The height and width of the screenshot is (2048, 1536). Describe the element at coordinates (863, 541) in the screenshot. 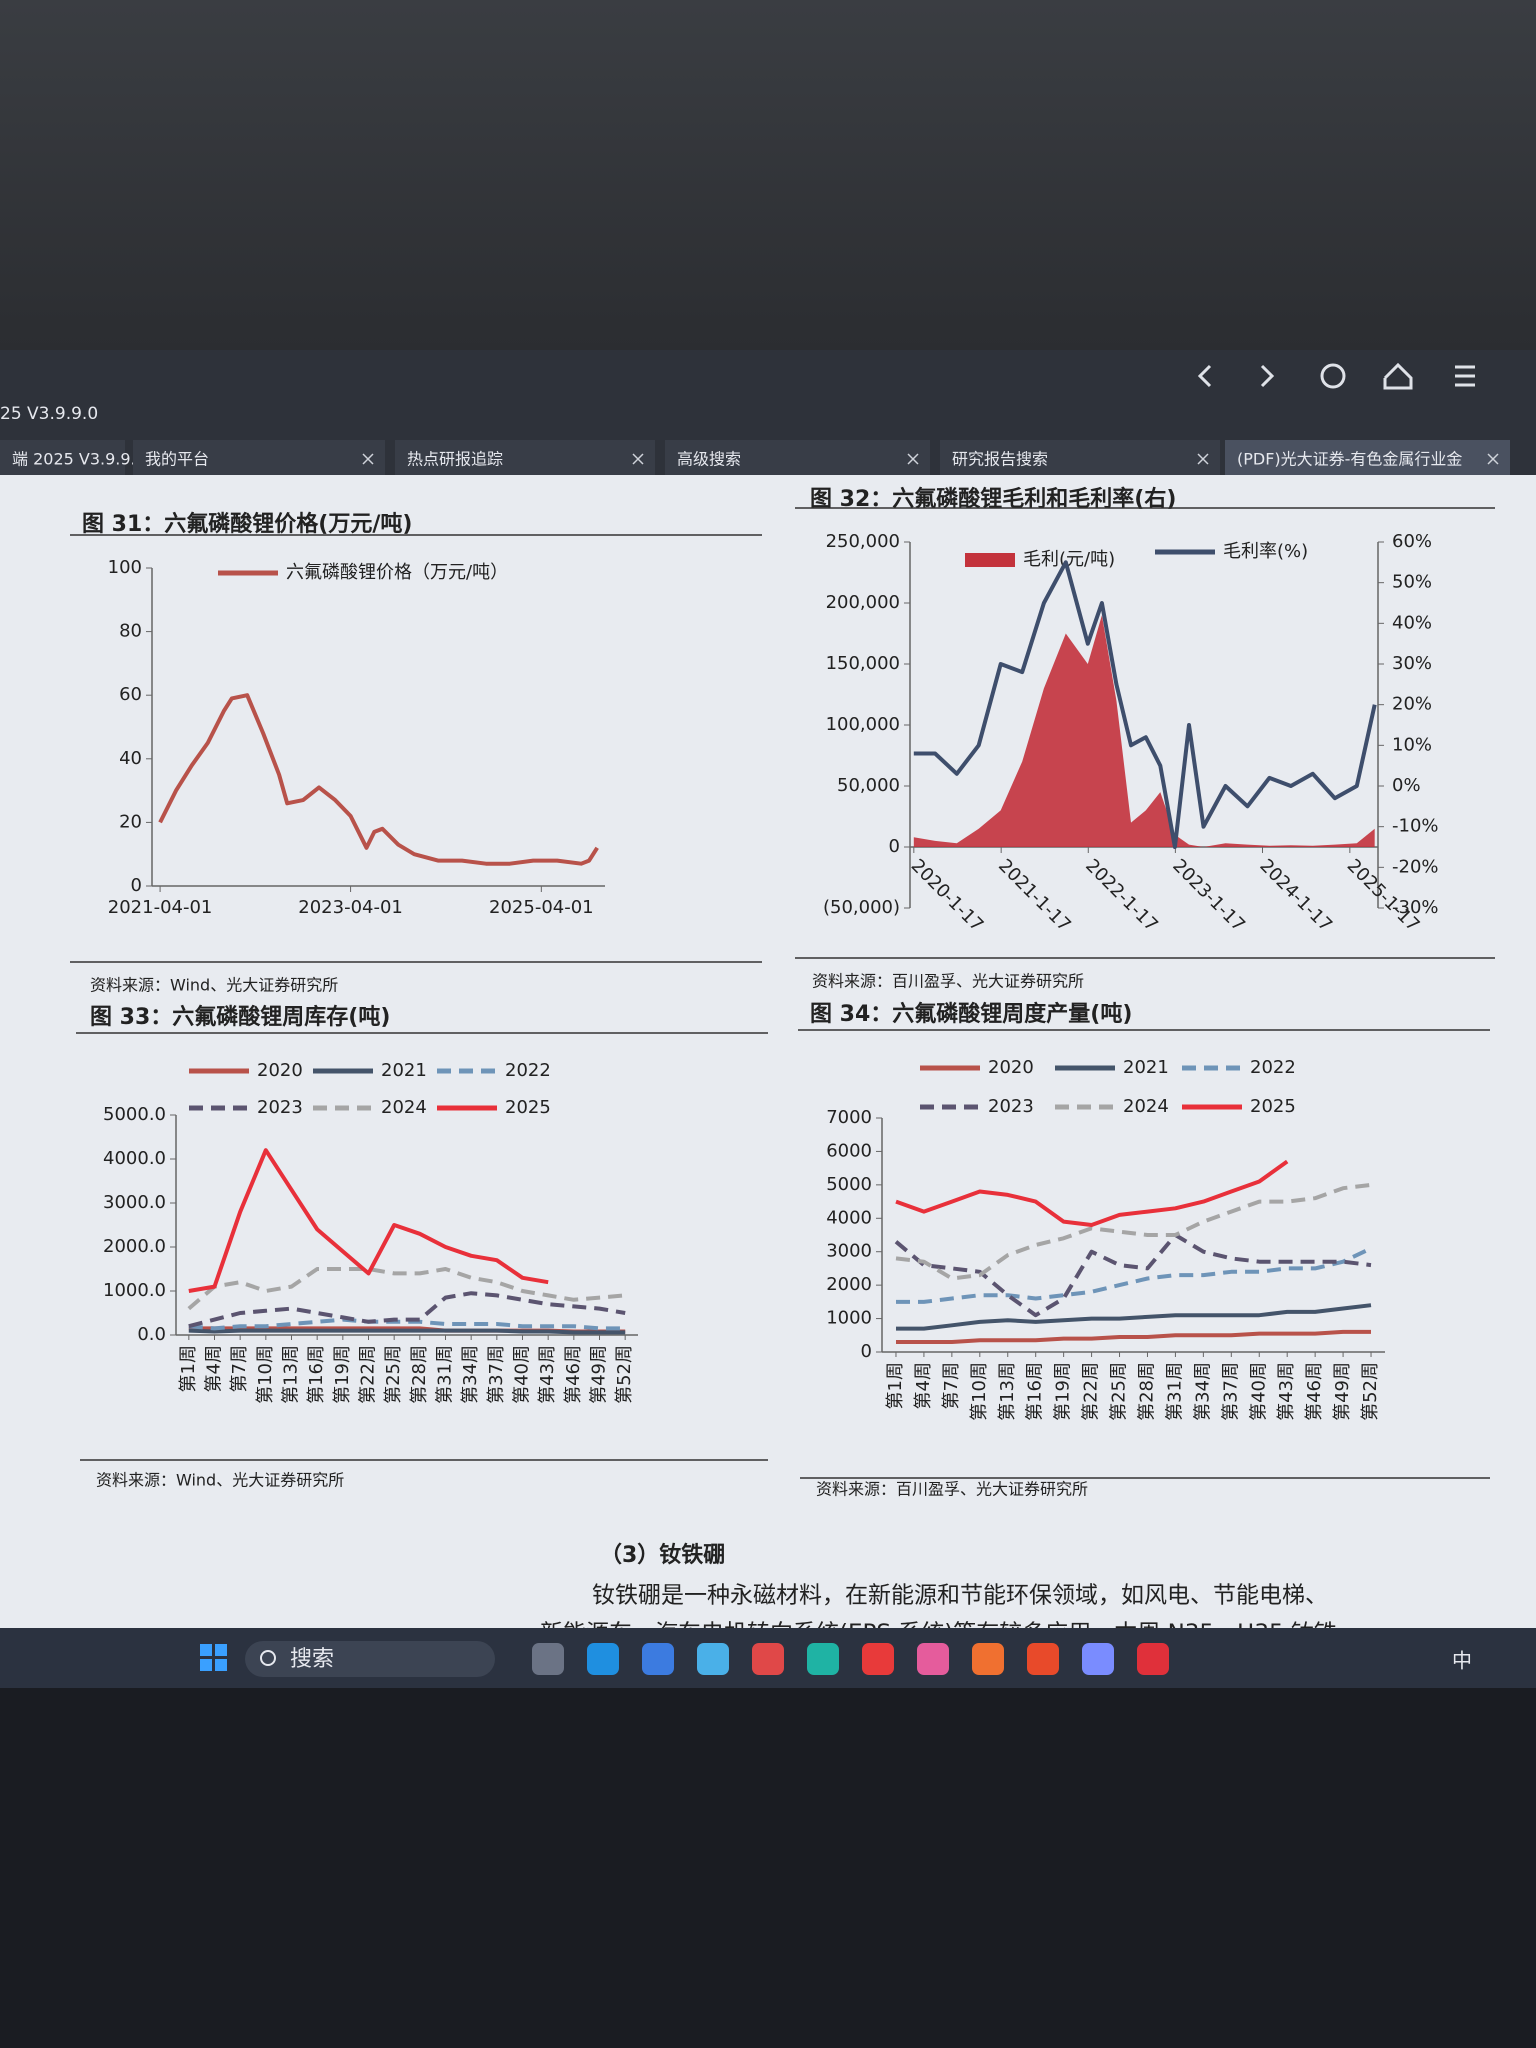

I see `y-tick-label: 250,000` at that location.